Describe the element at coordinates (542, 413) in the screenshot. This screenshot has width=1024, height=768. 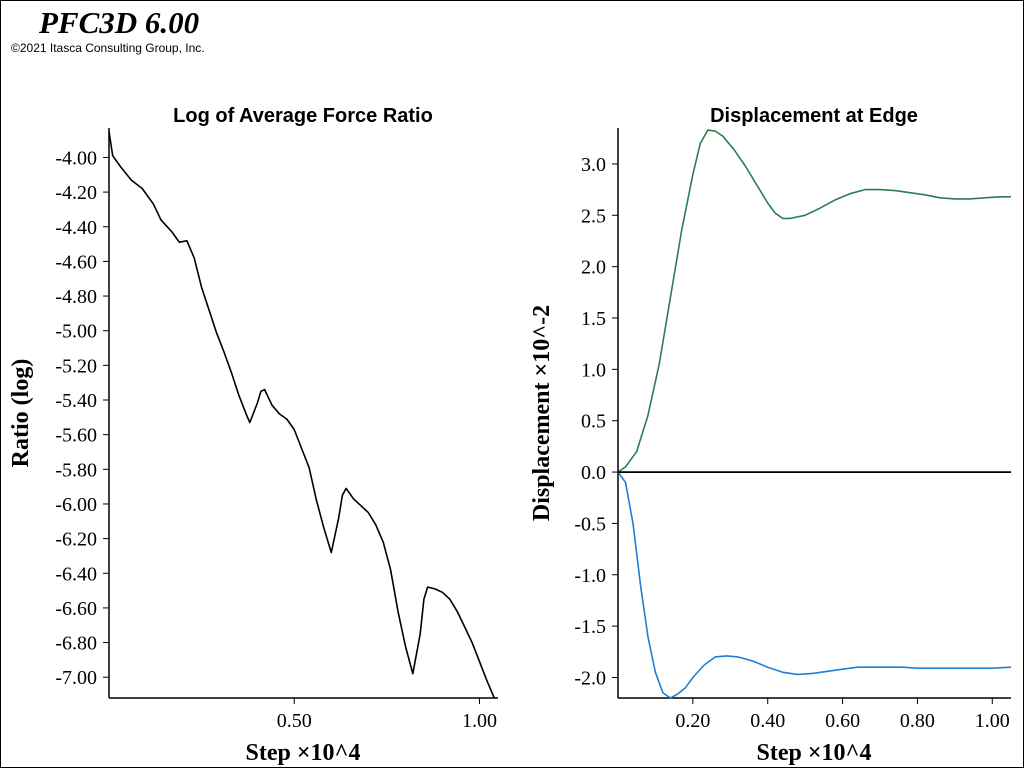
I see `y-axis-label: Displacement ×10^-2` at that location.